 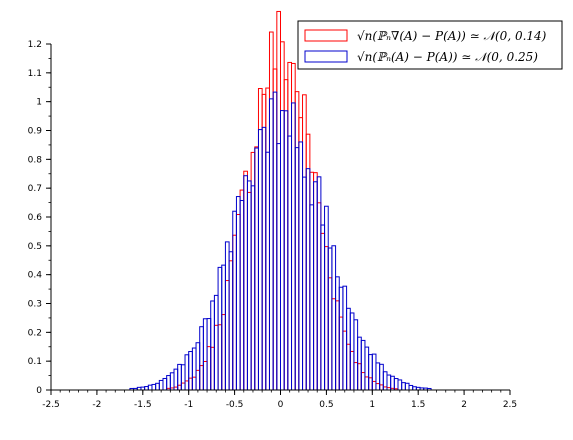 I want to click on x-tick-label: -1, so click(x=188, y=405).